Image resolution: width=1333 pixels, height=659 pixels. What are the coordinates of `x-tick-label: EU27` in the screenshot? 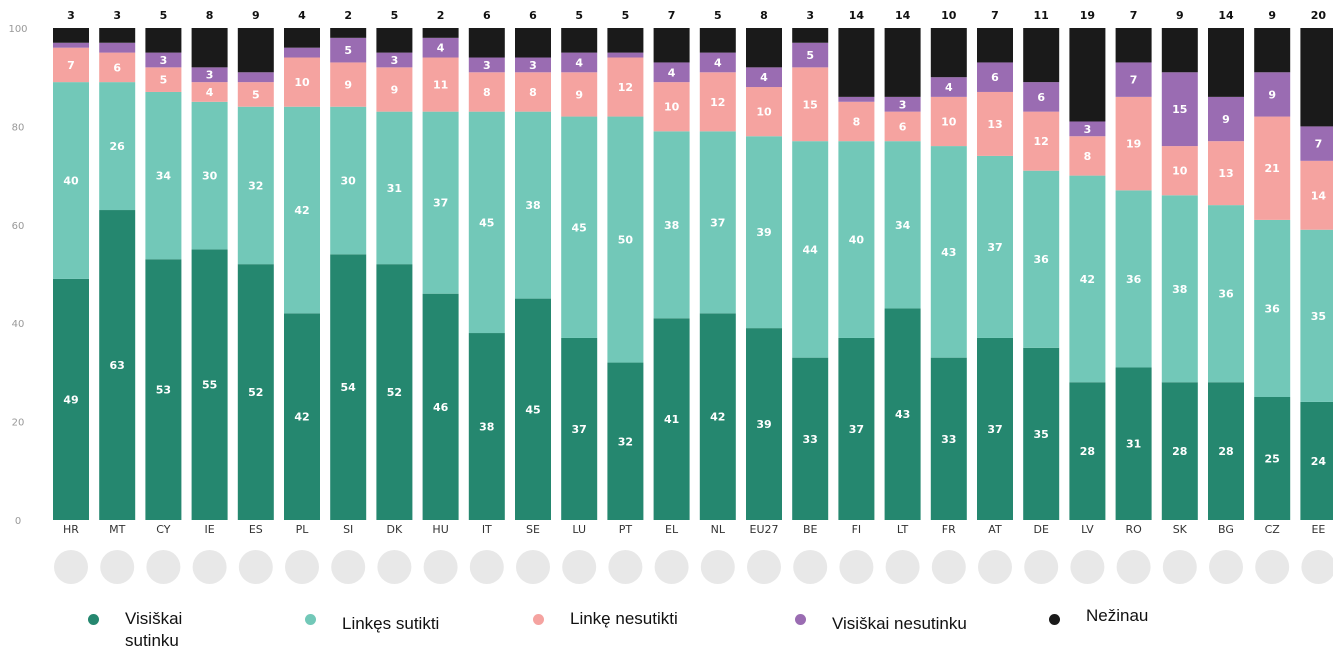 It's located at (764, 529).